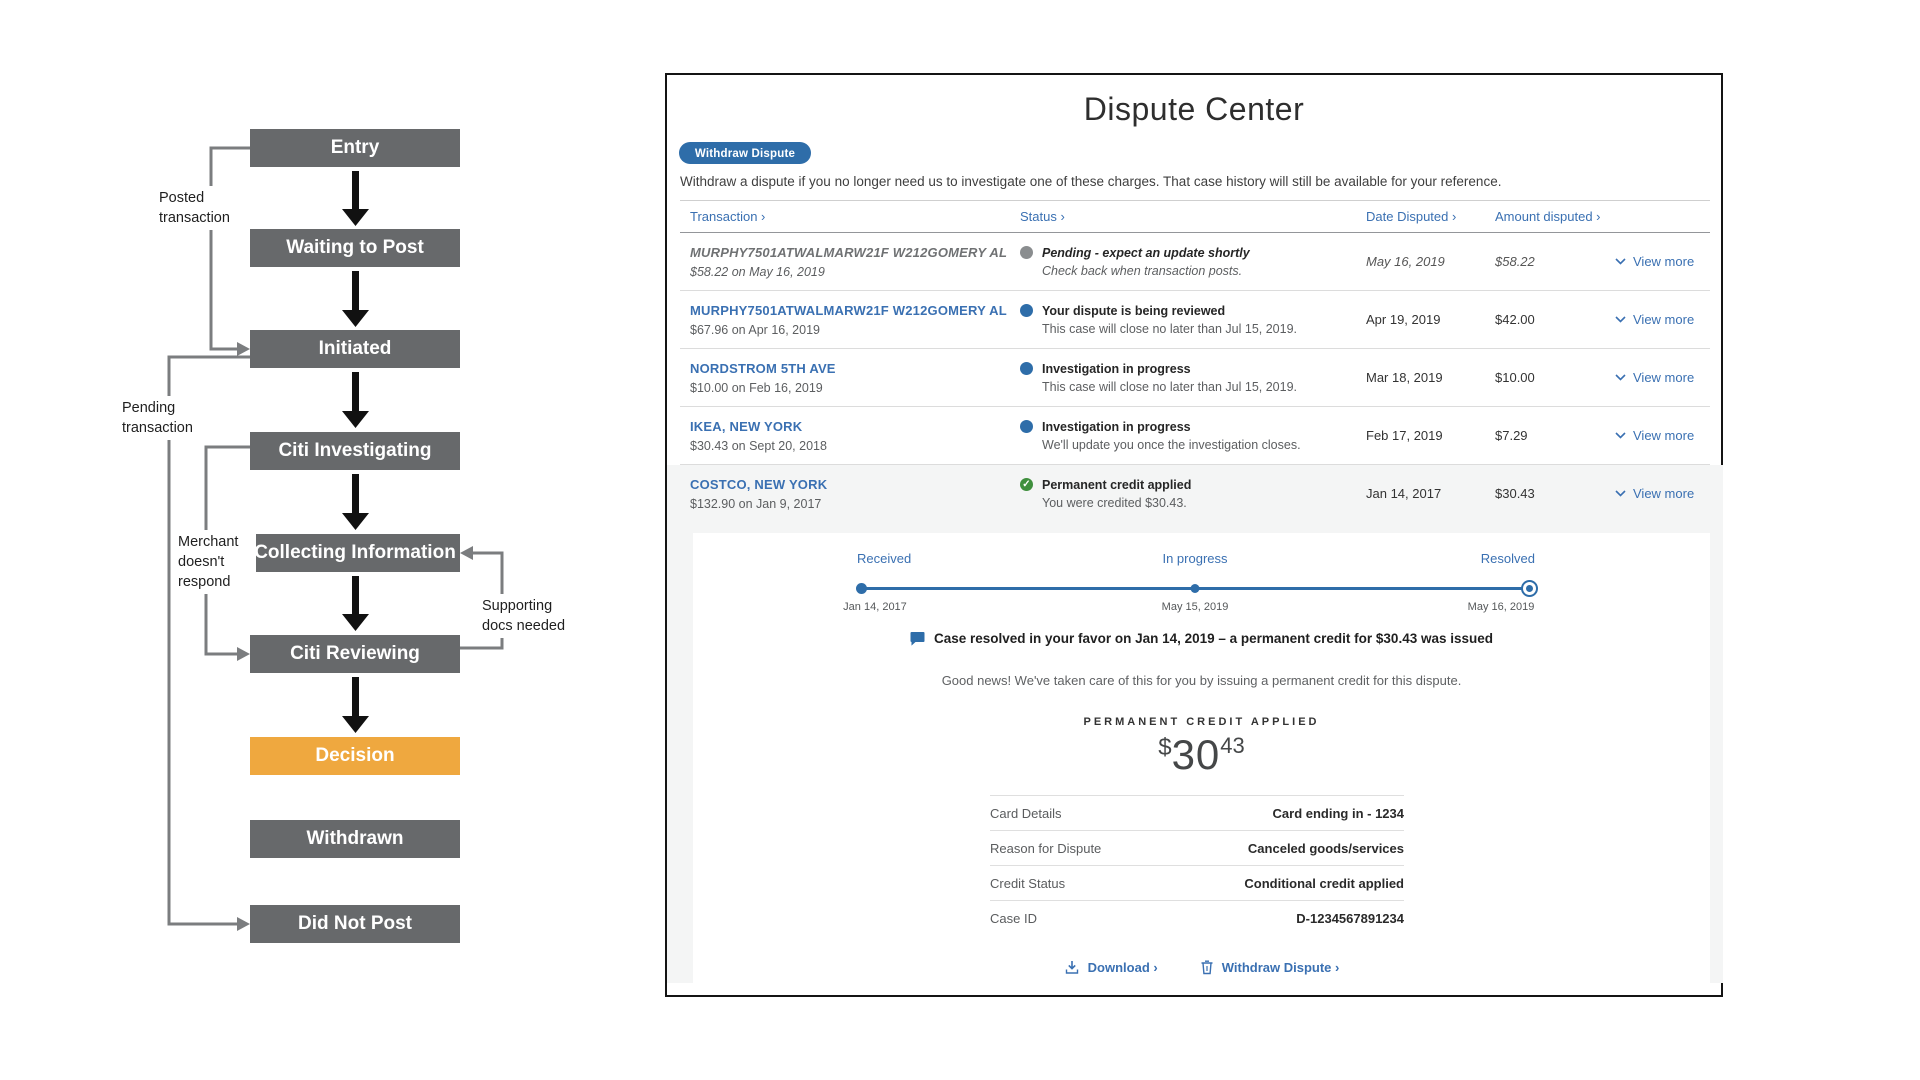 The height and width of the screenshot is (1080, 1920). What do you see at coordinates (756, 387) in the screenshot?
I see `transaction-subtext: $10.00 on Feb 16, 2019` at bounding box center [756, 387].